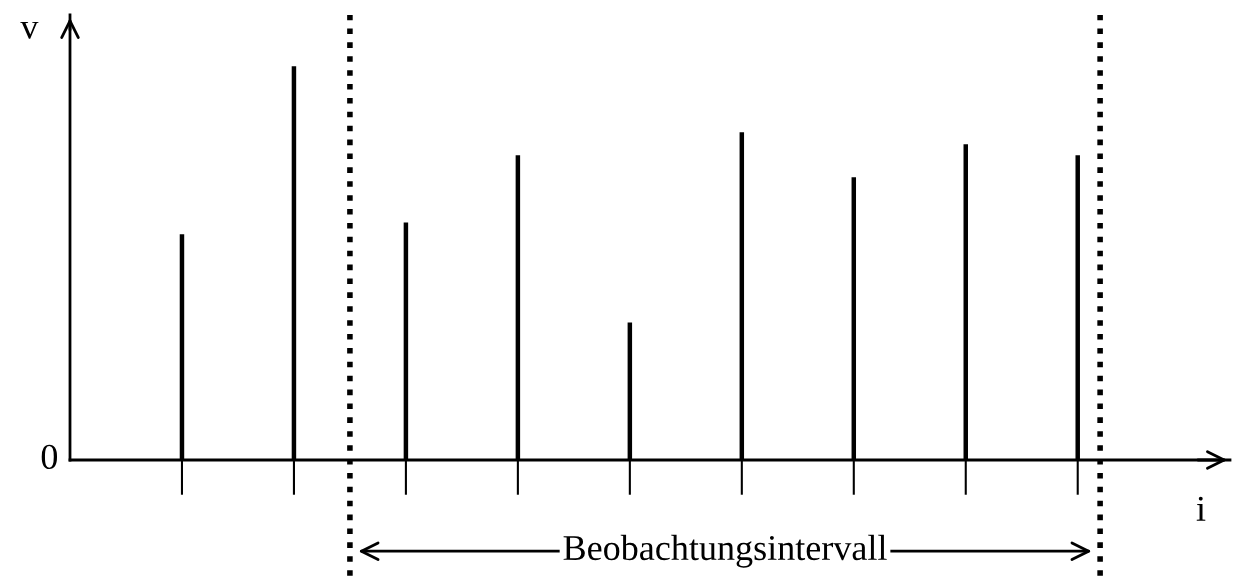 This screenshot has width=1238, height=576. What do you see at coordinates (49, 457) in the screenshot?
I see `text: 0` at bounding box center [49, 457].